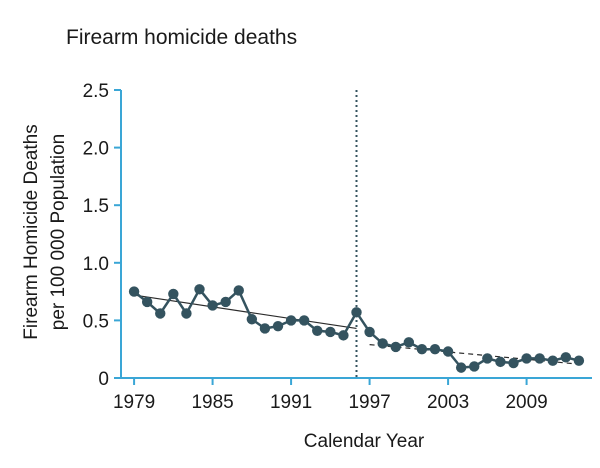 Image resolution: width=600 pixels, height=468 pixels. Describe the element at coordinates (96, 321) in the screenshot. I see `y-tick-label: 0.5` at that location.